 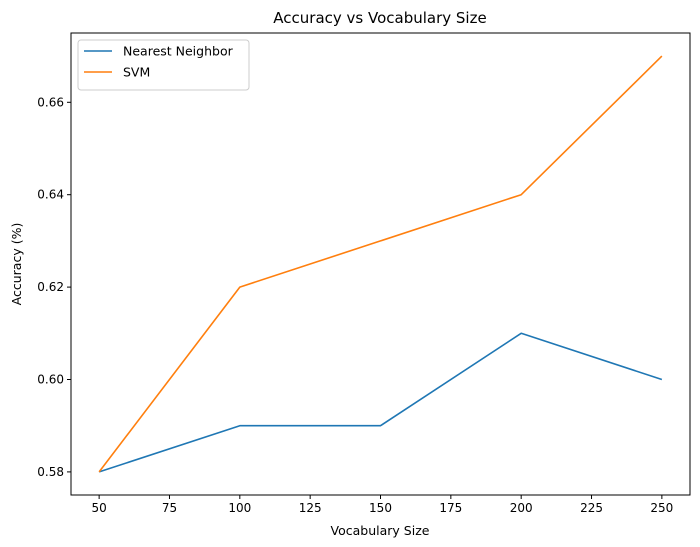 I want to click on x-tick-label: 200, so click(x=521, y=508).